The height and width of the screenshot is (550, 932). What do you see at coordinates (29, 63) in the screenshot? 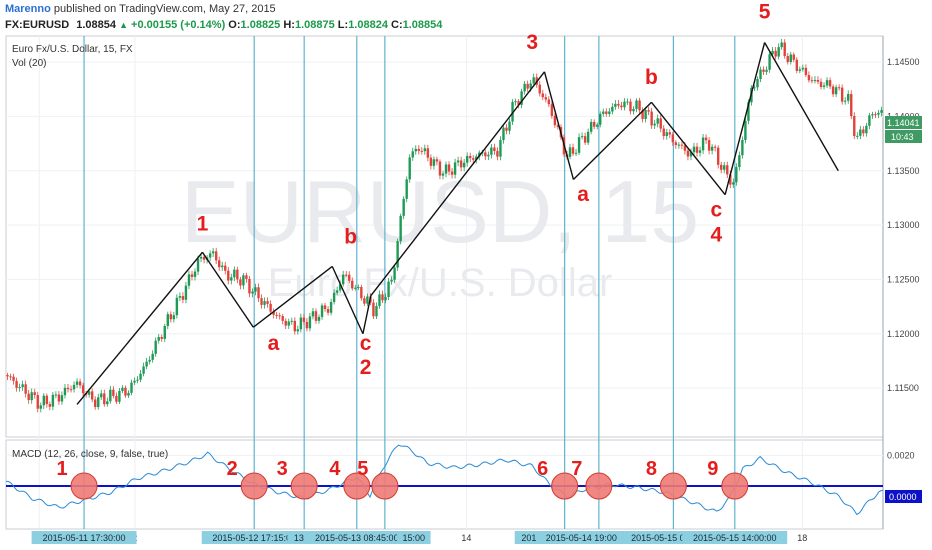
I see `volume-label: Vol (20)` at bounding box center [29, 63].